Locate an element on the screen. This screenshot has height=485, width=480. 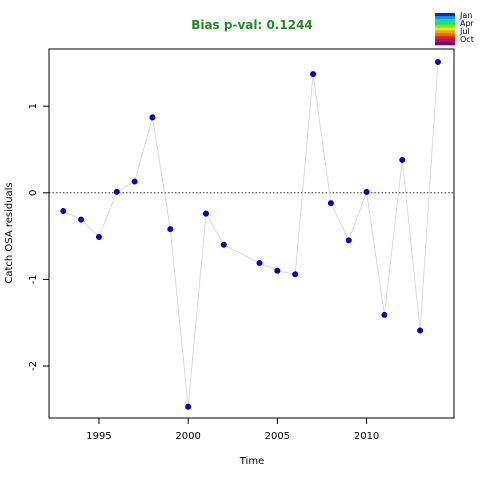
y-tick-label: -1 is located at coordinates (33, 279).